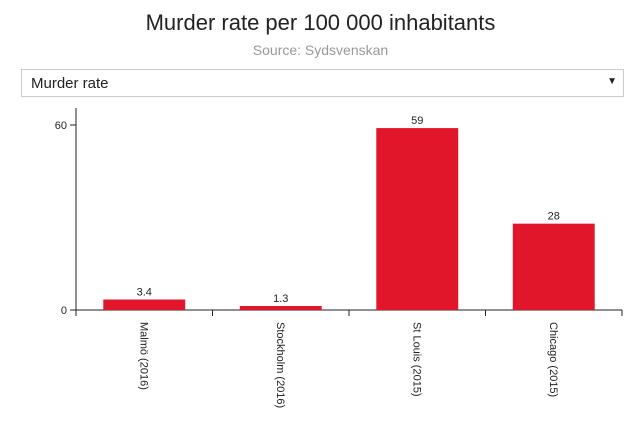 The image size is (641, 431). Describe the element at coordinates (320, 50) in the screenshot. I see `chart-subtitle: Source: Sydsvenskan` at that location.